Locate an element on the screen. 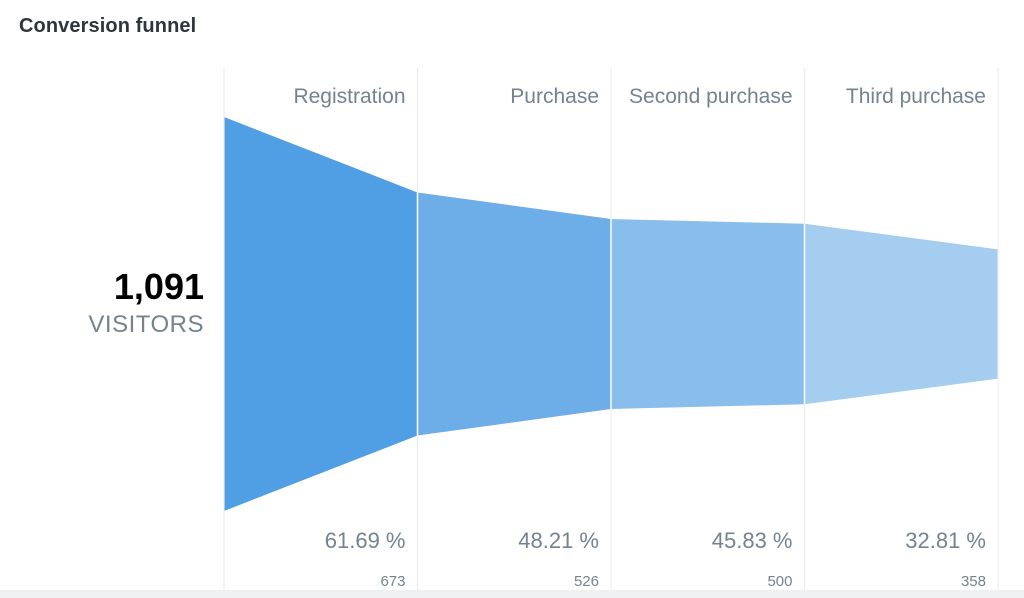 Image resolution: width=1024 pixels, height=598 pixels. step-percent-label: 48.21 % is located at coordinates (558, 540).